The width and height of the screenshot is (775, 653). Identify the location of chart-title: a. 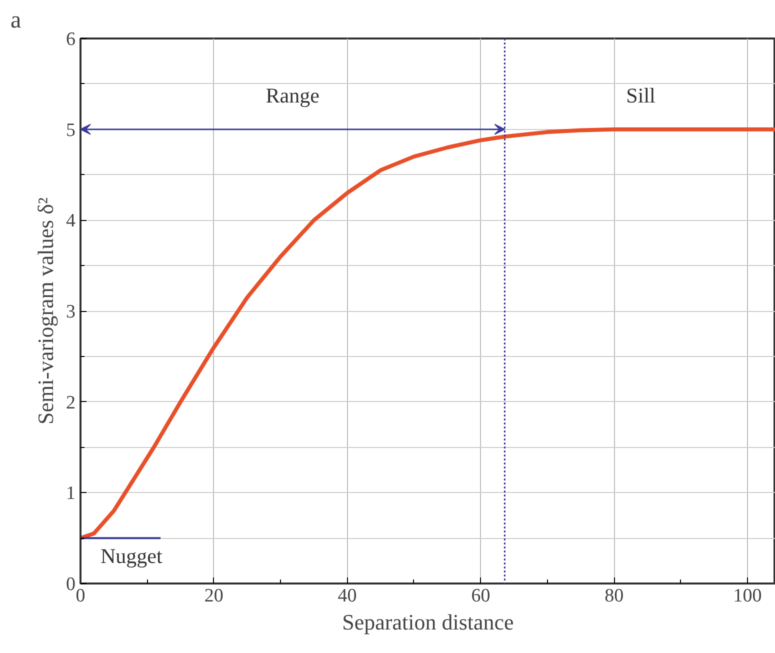
(16, 21).